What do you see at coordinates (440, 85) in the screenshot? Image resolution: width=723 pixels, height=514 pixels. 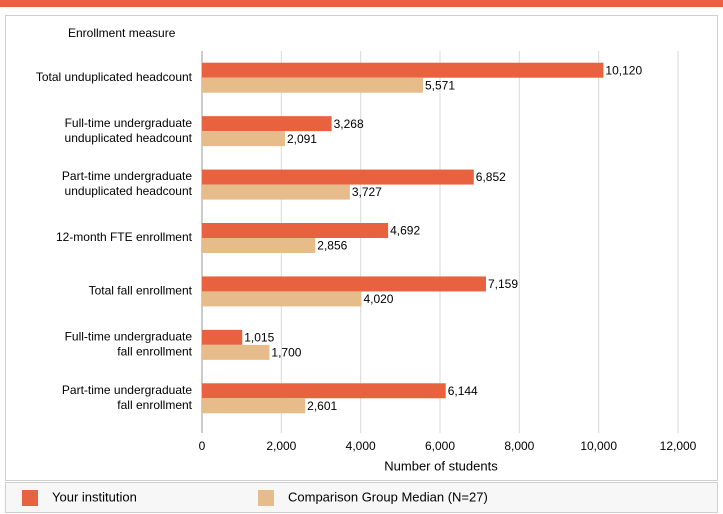 I see `data-label: 5,571` at bounding box center [440, 85].